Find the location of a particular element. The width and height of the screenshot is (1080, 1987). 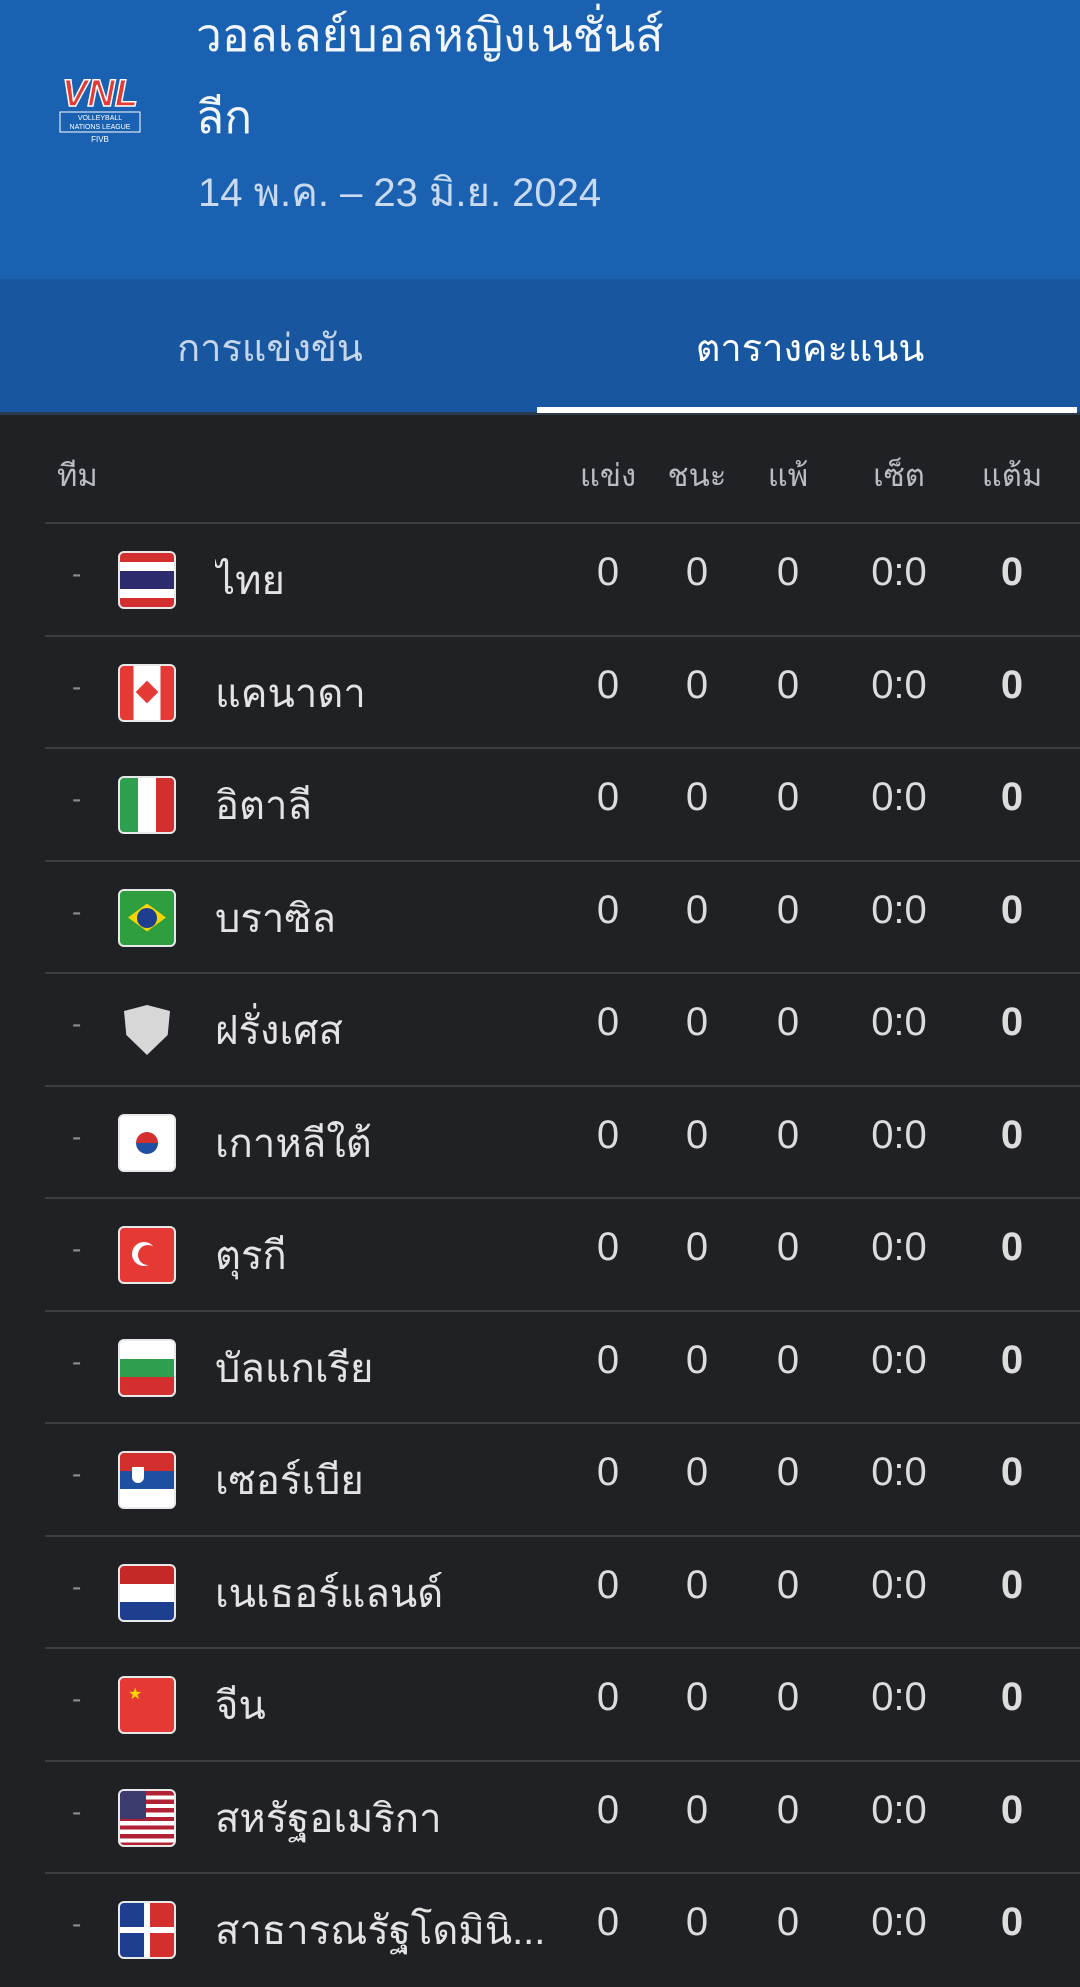

team-name: จีน is located at coordinates (240, 1706).